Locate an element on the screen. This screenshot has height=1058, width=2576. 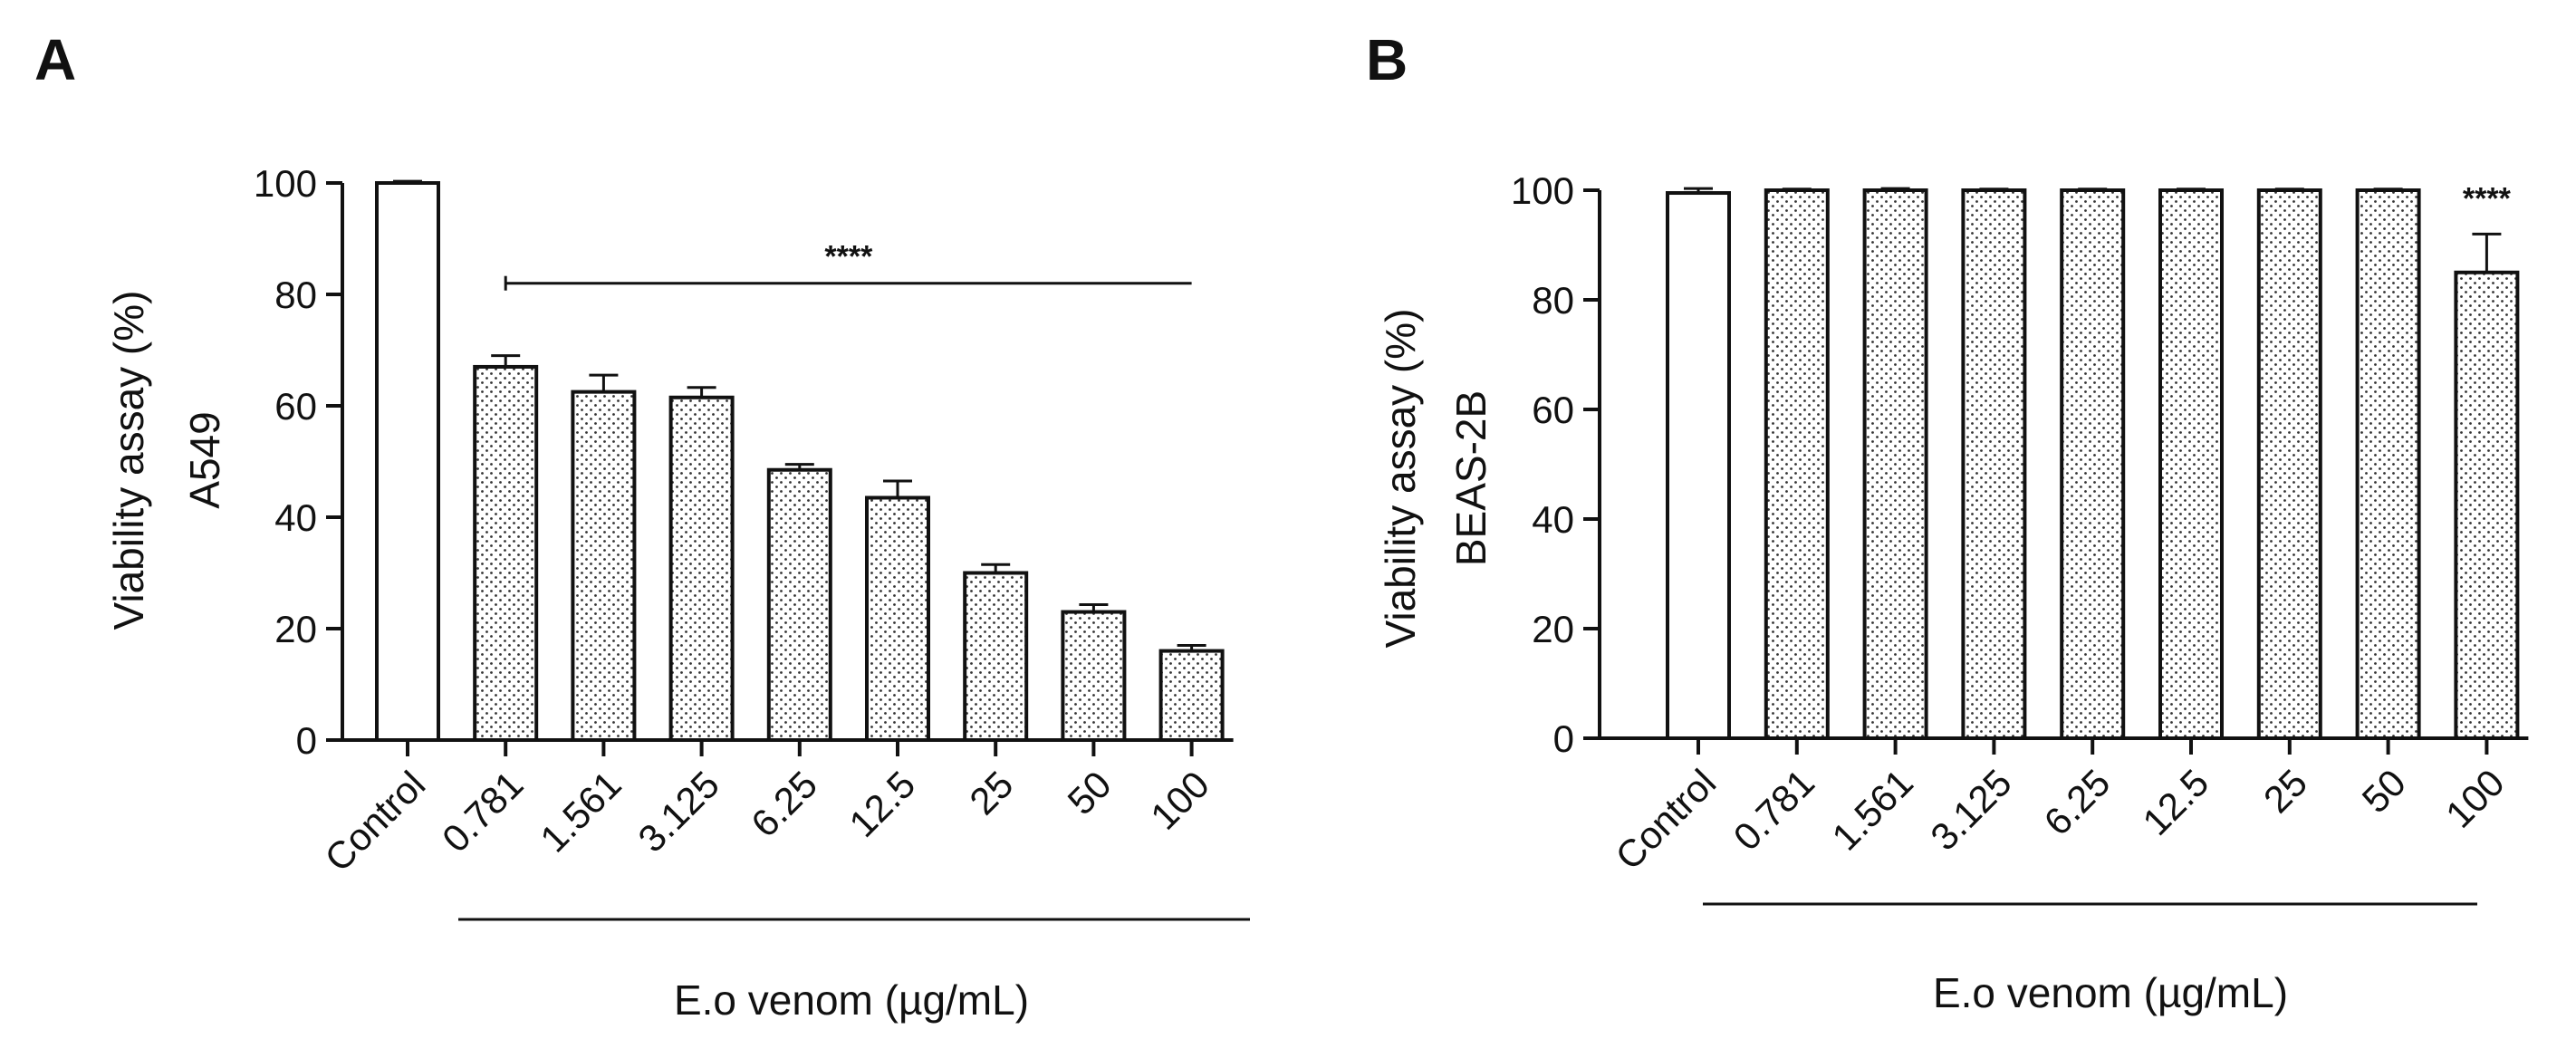
panel-b-ylabel-cell-line: BEAS-2B is located at coordinates (1471, 478).